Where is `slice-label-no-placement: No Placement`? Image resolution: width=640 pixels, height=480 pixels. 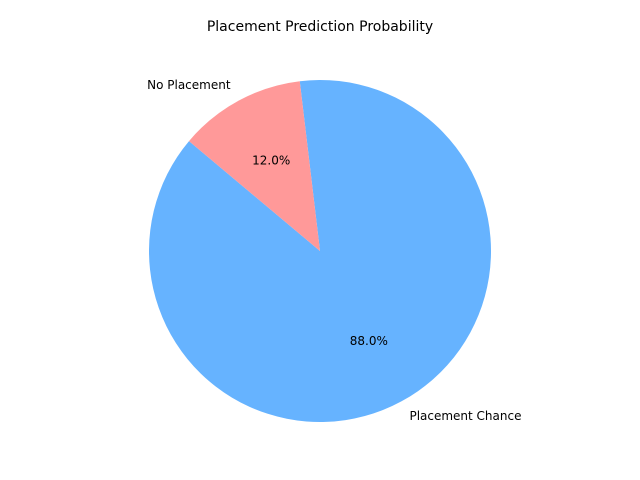
slice-label-no-placement: No Placement is located at coordinates (189, 85).